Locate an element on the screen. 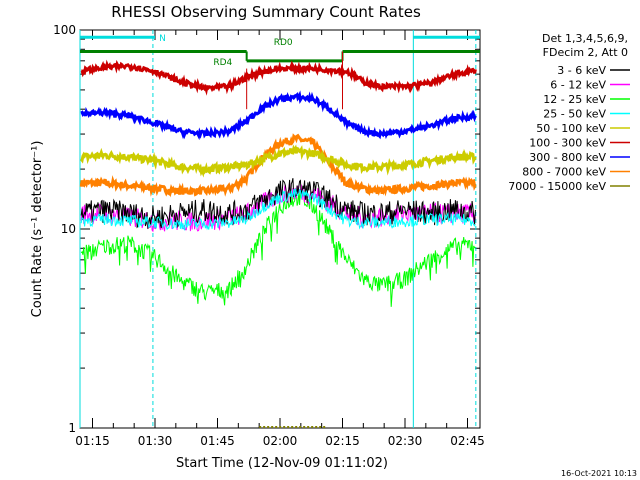  x-tick-label: 02:30 is located at coordinates (405, 441).